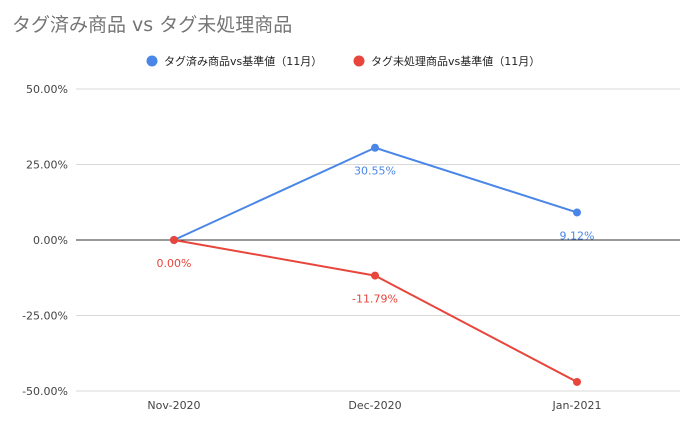 The height and width of the screenshot is (432, 700). What do you see at coordinates (374, 405) in the screenshot?
I see `x-tick-label: Dec-2020` at bounding box center [374, 405].